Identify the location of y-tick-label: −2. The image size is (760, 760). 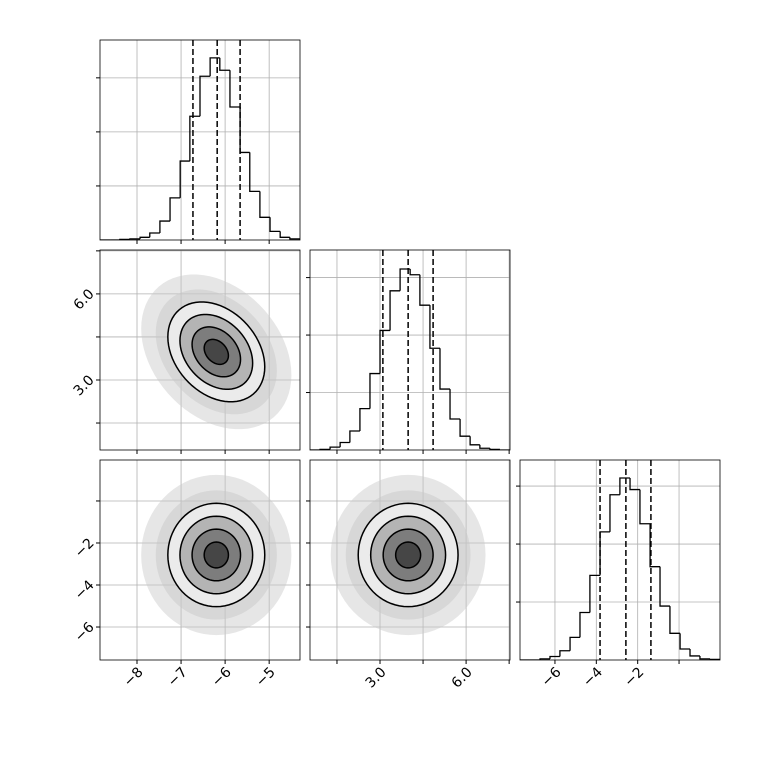
(85, 548).